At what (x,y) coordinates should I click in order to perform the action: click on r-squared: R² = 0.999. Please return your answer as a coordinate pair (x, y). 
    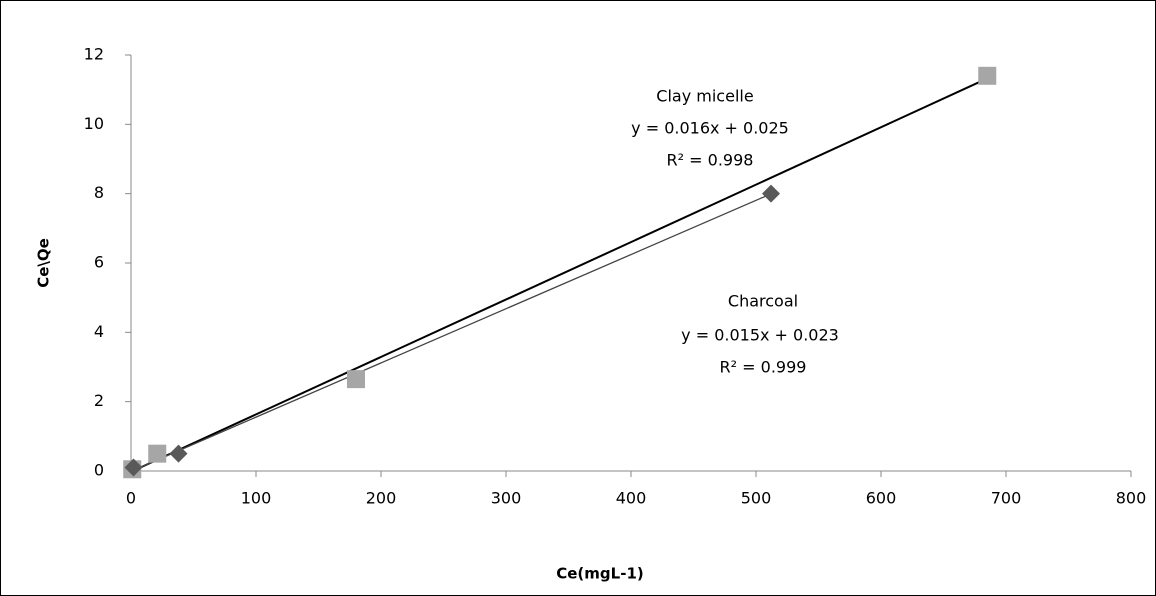
    Looking at the image, I should click on (763, 367).